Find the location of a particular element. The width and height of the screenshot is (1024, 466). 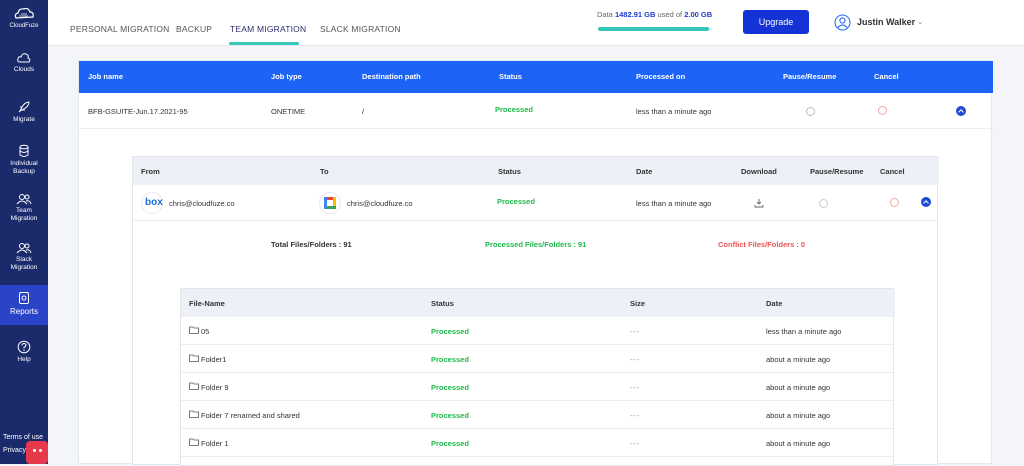

brand-name: CloudFuze is located at coordinates (24, 26).